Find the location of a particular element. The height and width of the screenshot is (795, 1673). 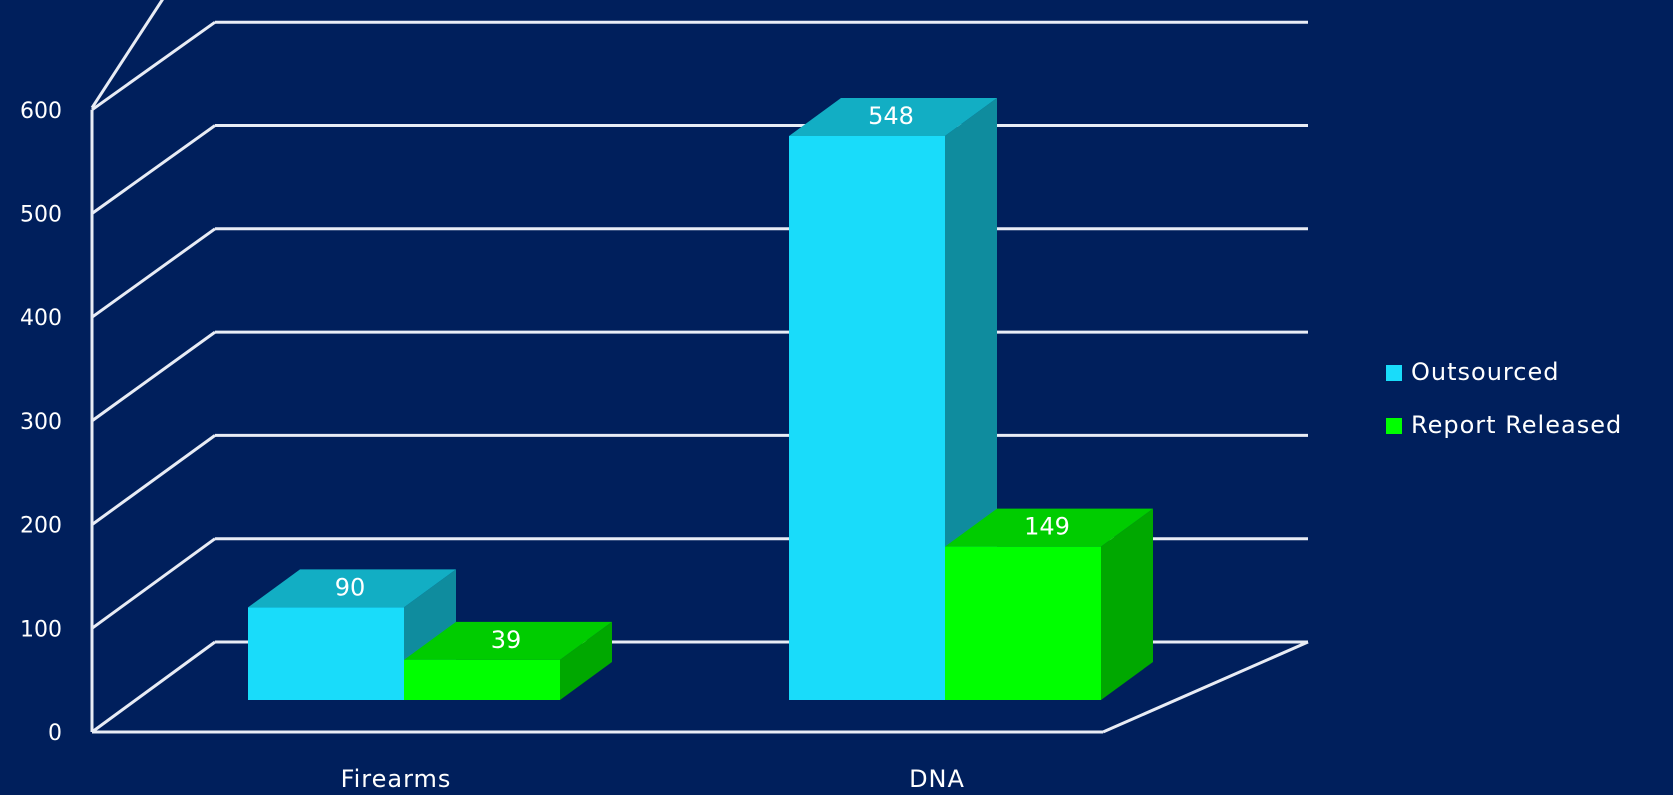

y-tick-label: 0 is located at coordinates (55, 733).